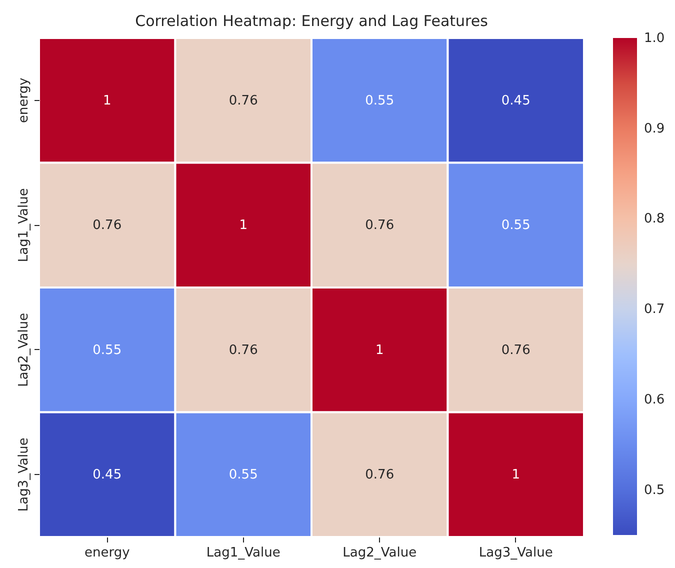 This screenshot has height=568, width=675. Describe the element at coordinates (515, 553) in the screenshot. I see `x-tick-label: Lag3_Value` at that location.